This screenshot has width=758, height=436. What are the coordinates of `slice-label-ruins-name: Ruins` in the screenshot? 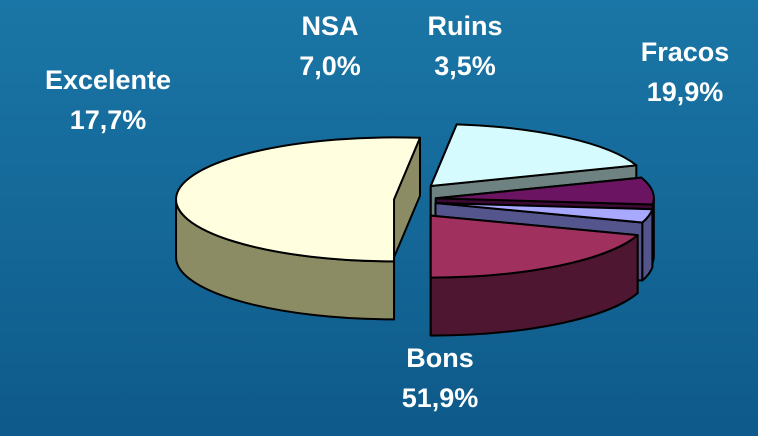 It's located at (465, 26).